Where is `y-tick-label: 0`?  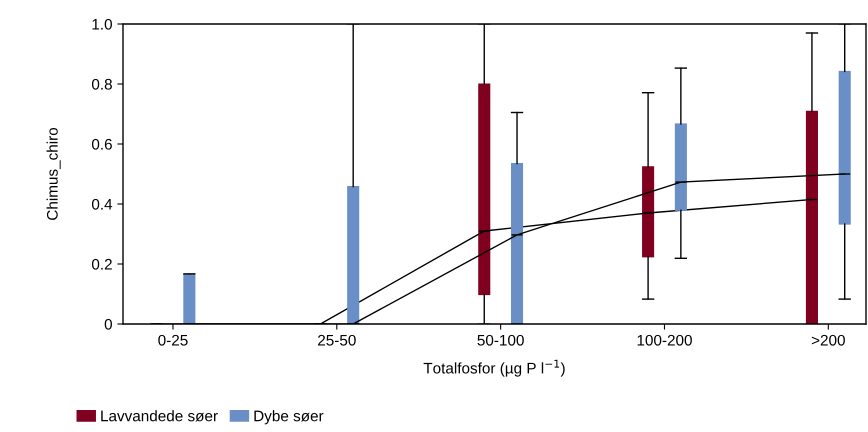
y-tick-label: 0 is located at coordinates (108, 324).